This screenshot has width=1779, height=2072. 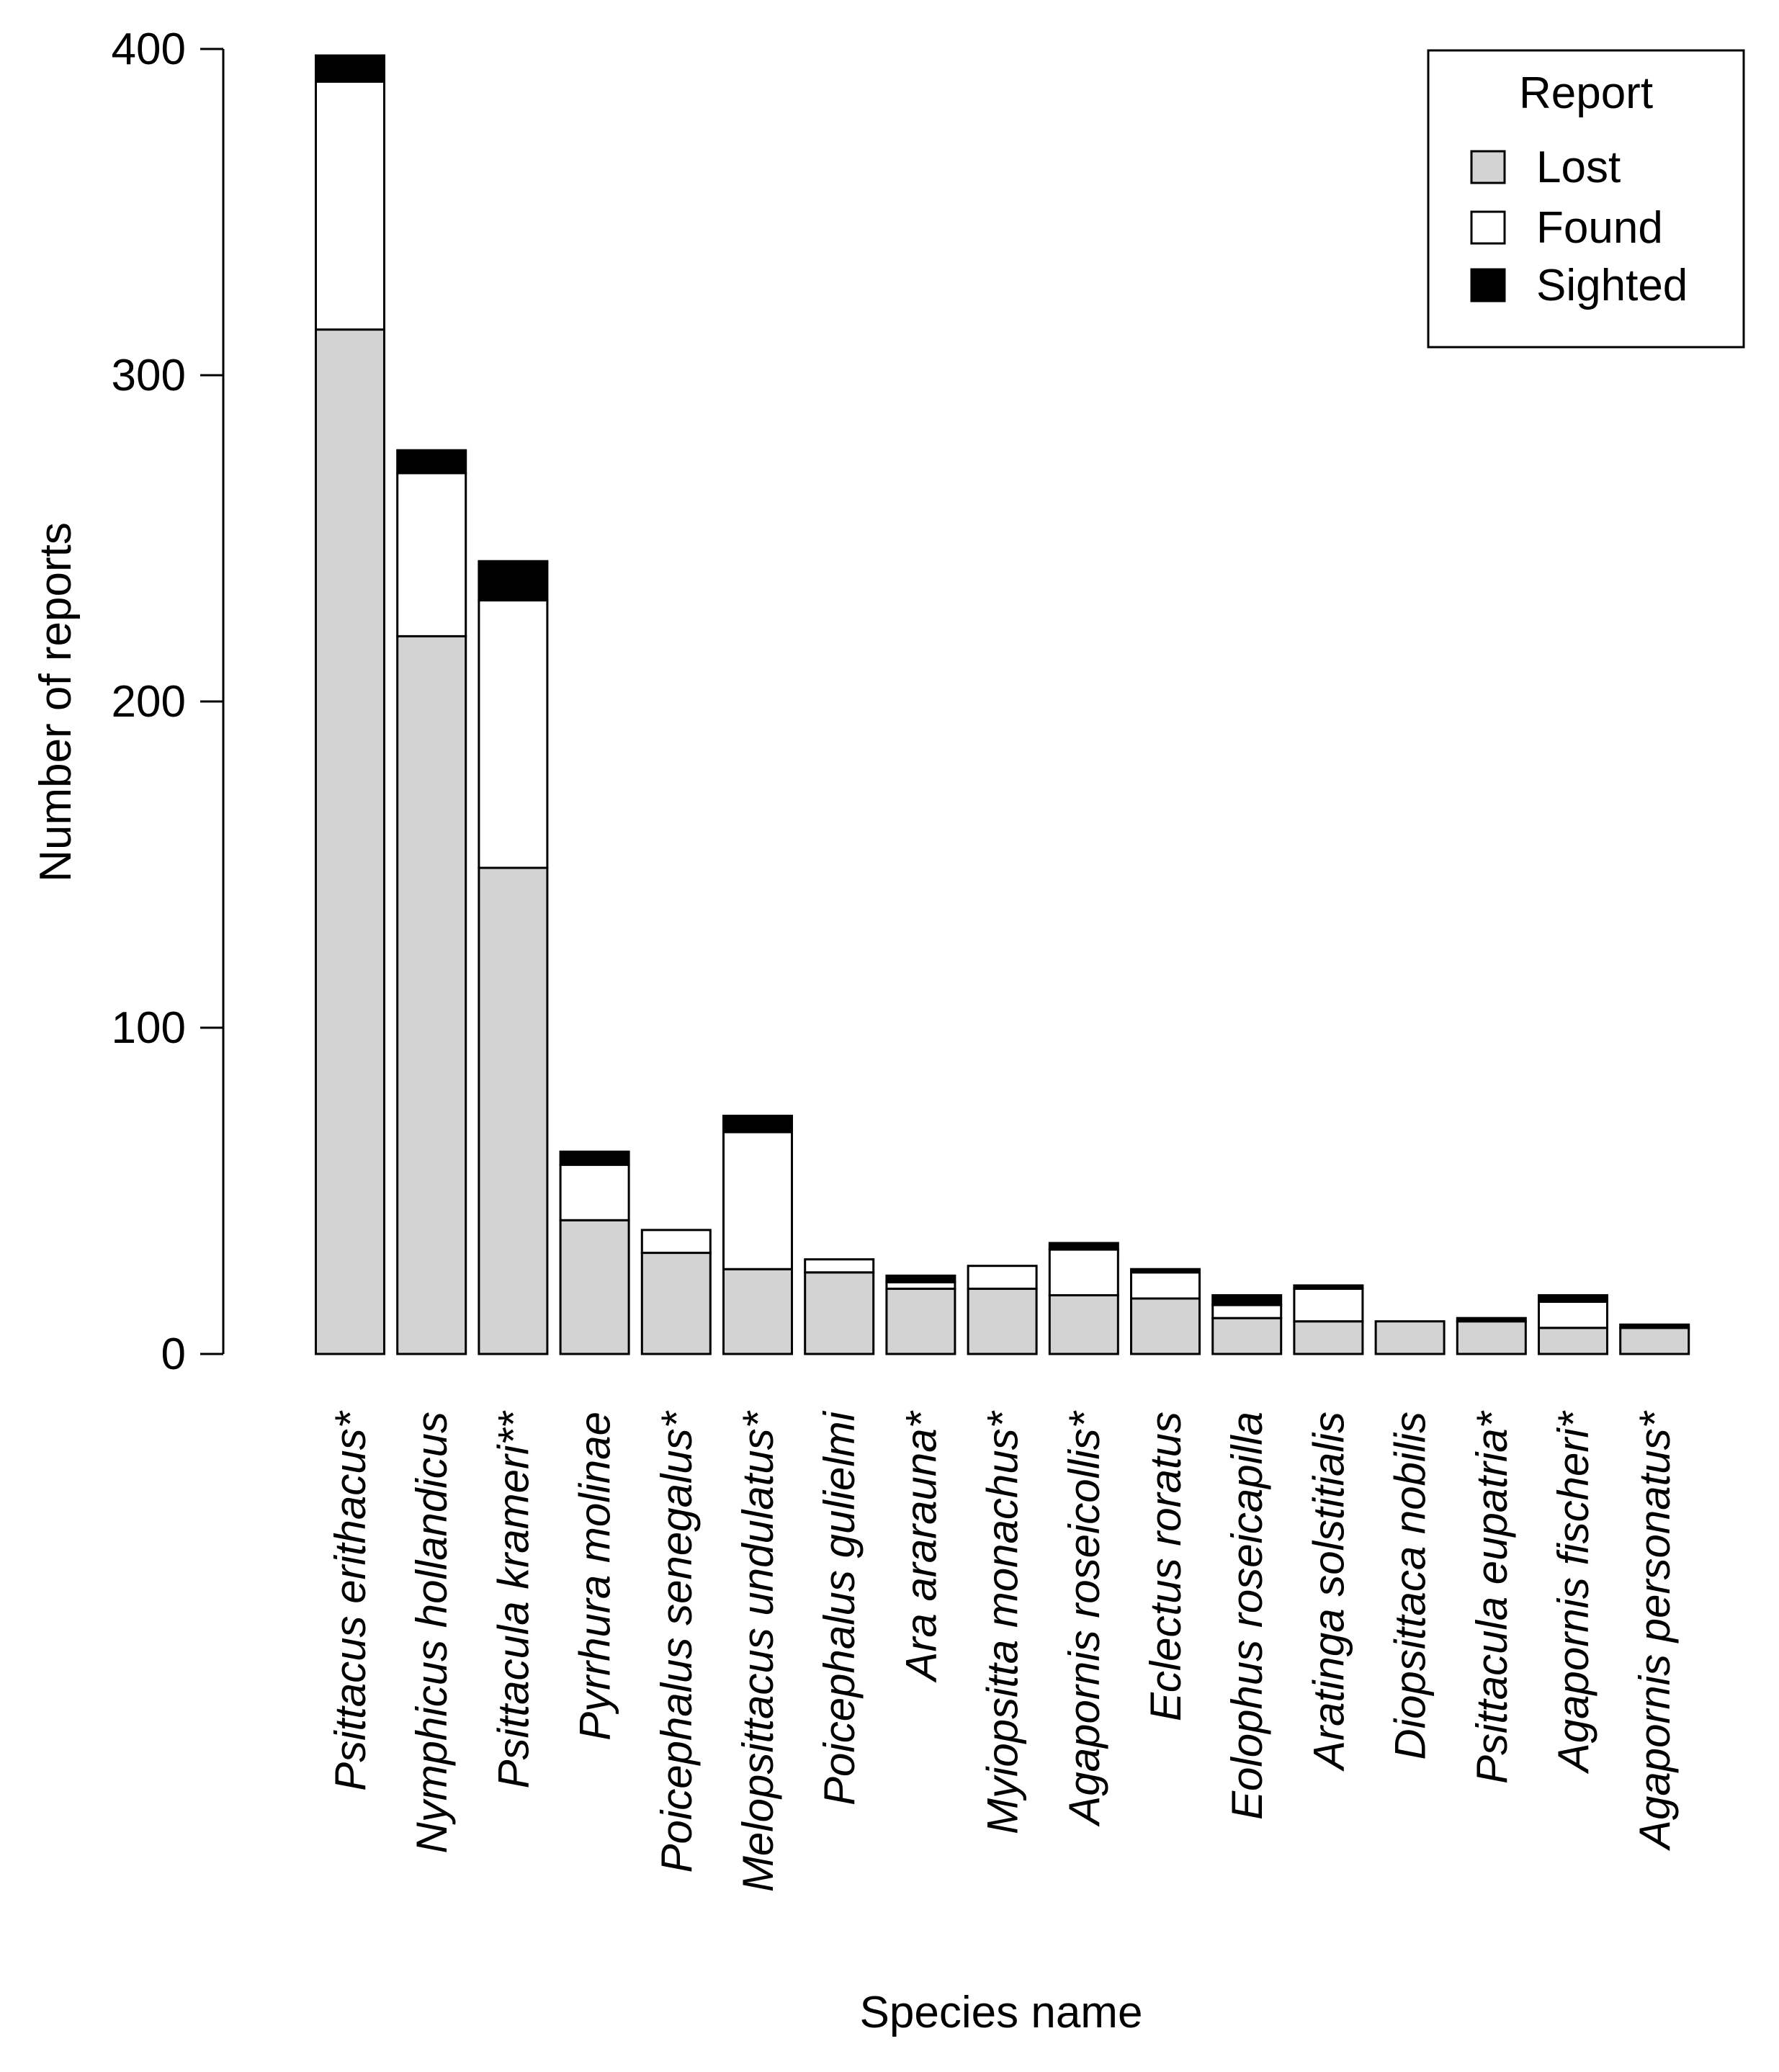 I want to click on y-tick-label: 400, so click(x=149, y=49).